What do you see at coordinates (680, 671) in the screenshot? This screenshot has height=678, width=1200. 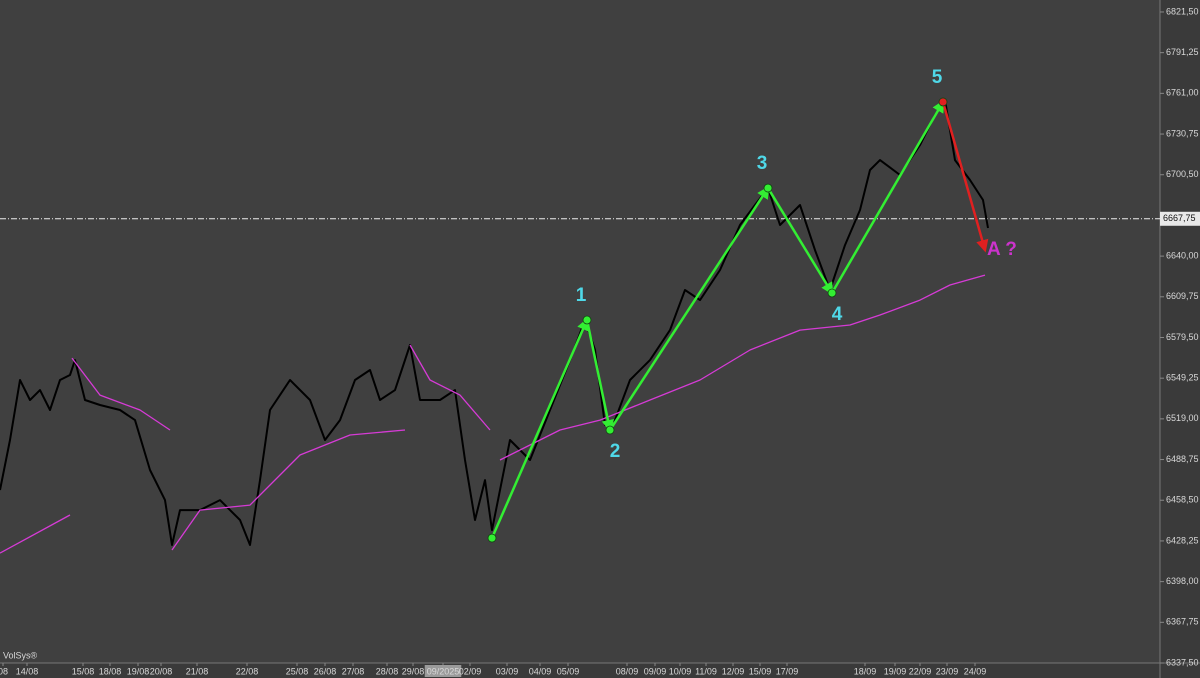 I see `x-tick-label: 10/09` at bounding box center [680, 671].